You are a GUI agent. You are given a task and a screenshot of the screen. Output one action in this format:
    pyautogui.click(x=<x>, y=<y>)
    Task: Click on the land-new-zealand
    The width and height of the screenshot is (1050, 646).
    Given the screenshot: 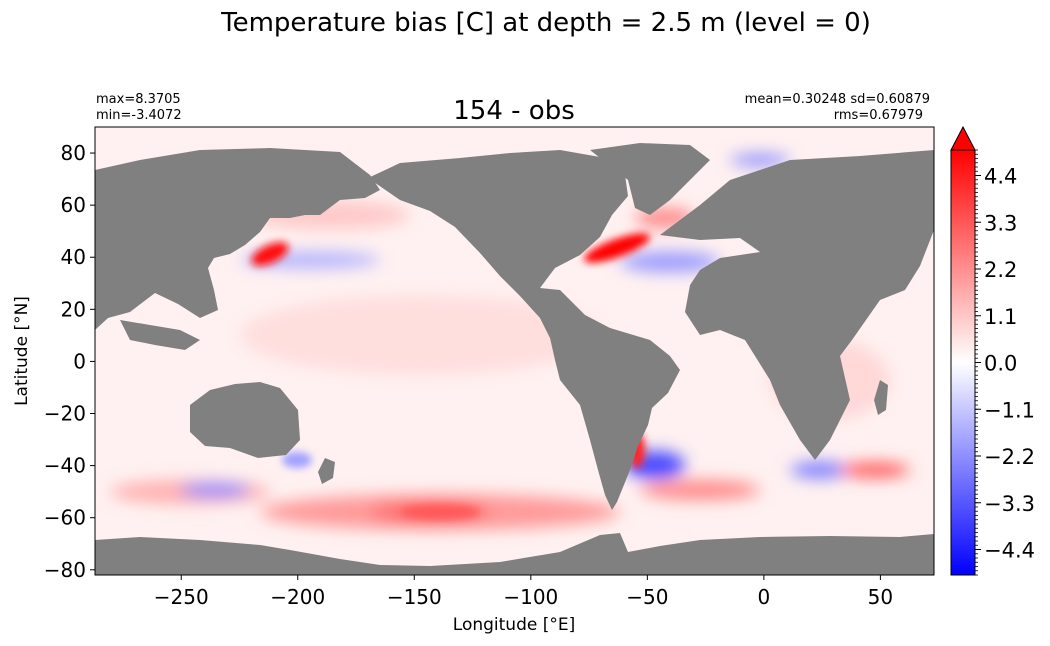 What is the action you would take?
    pyautogui.click(x=326, y=471)
    